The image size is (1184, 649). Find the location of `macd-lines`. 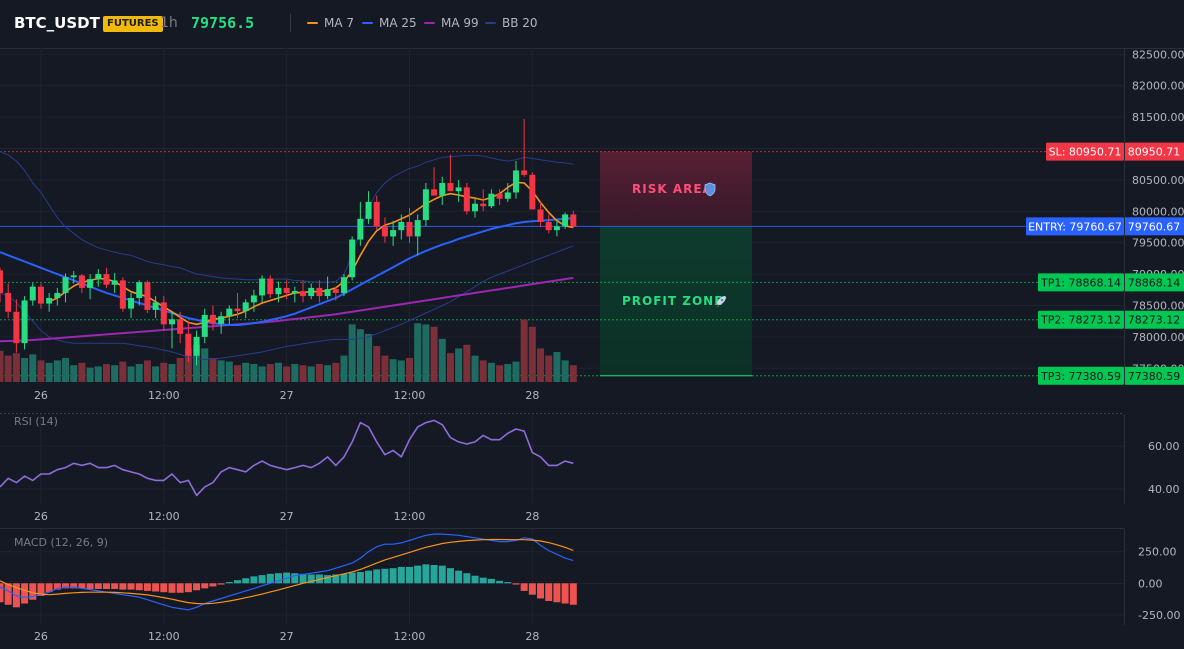

macd-lines is located at coordinates (287, 572).